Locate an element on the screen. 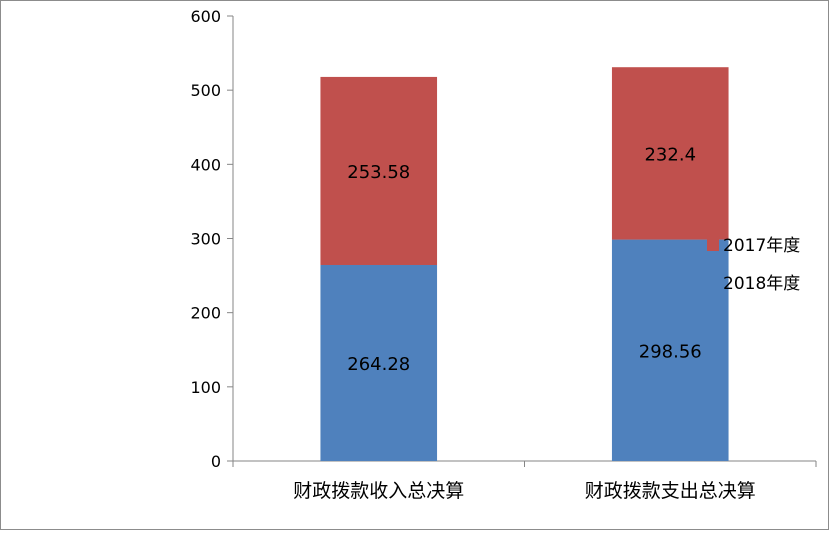  y-tick-label: 100 is located at coordinates (205, 387).